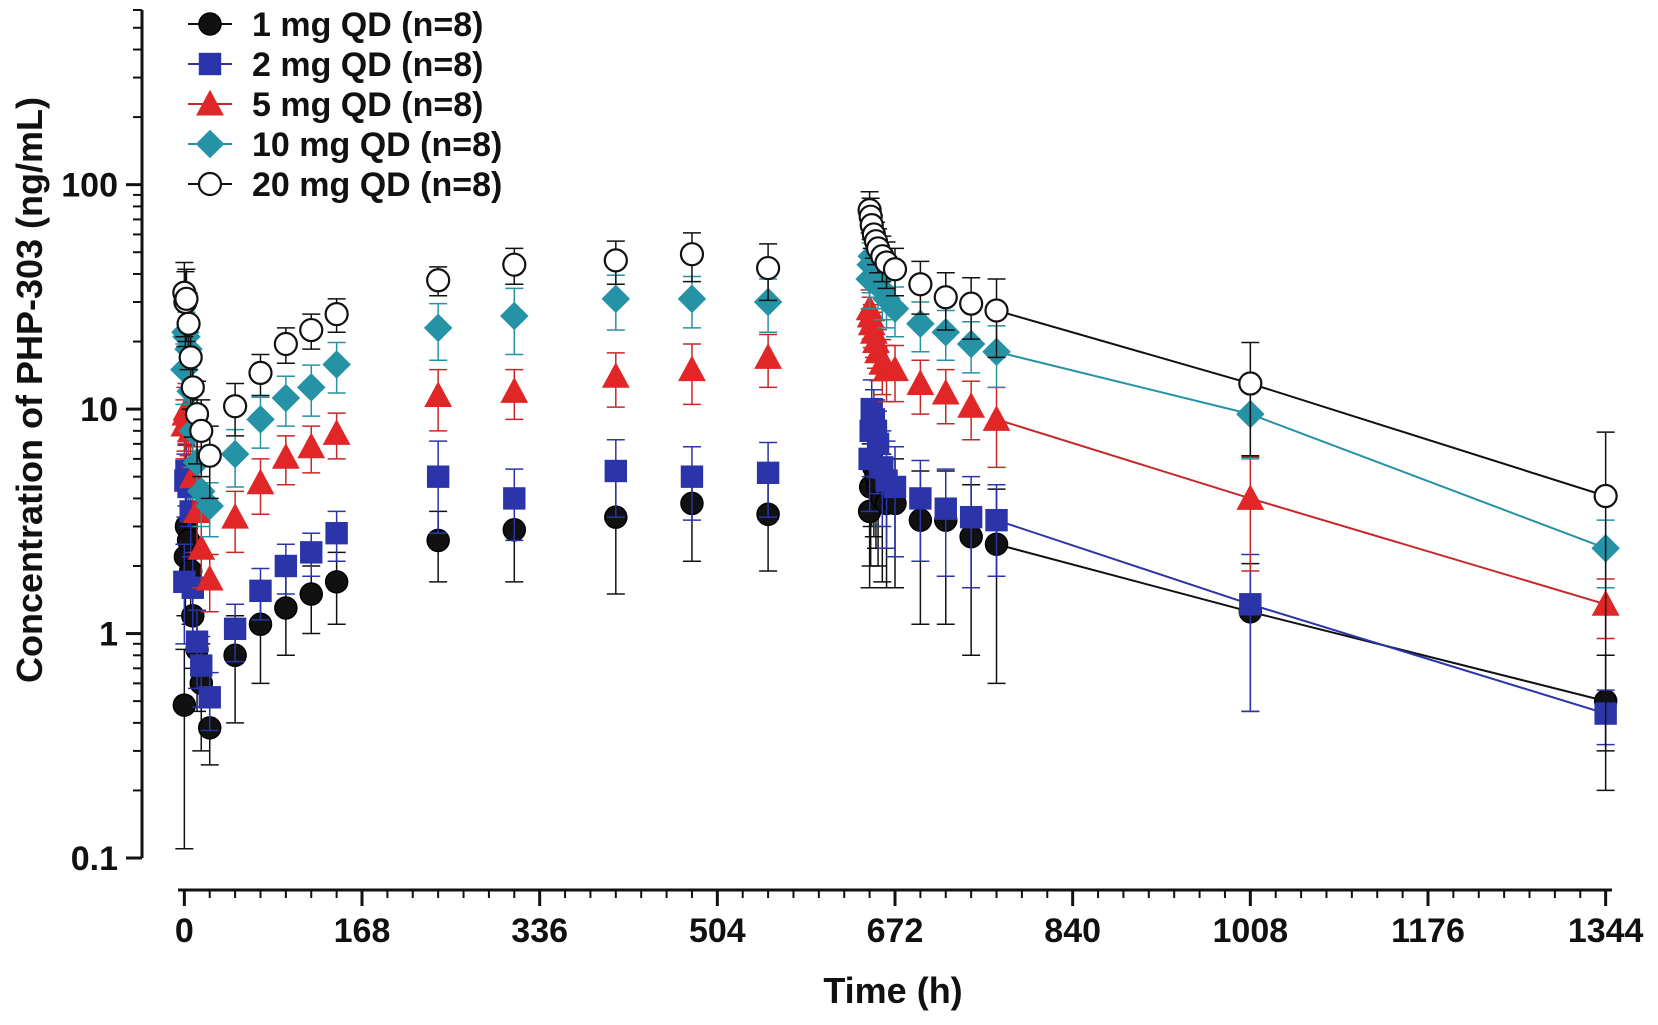 The width and height of the screenshot is (1658, 1025). What do you see at coordinates (1606, 931) in the screenshot?
I see `x-tick-label: 1344` at bounding box center [1606, 931].